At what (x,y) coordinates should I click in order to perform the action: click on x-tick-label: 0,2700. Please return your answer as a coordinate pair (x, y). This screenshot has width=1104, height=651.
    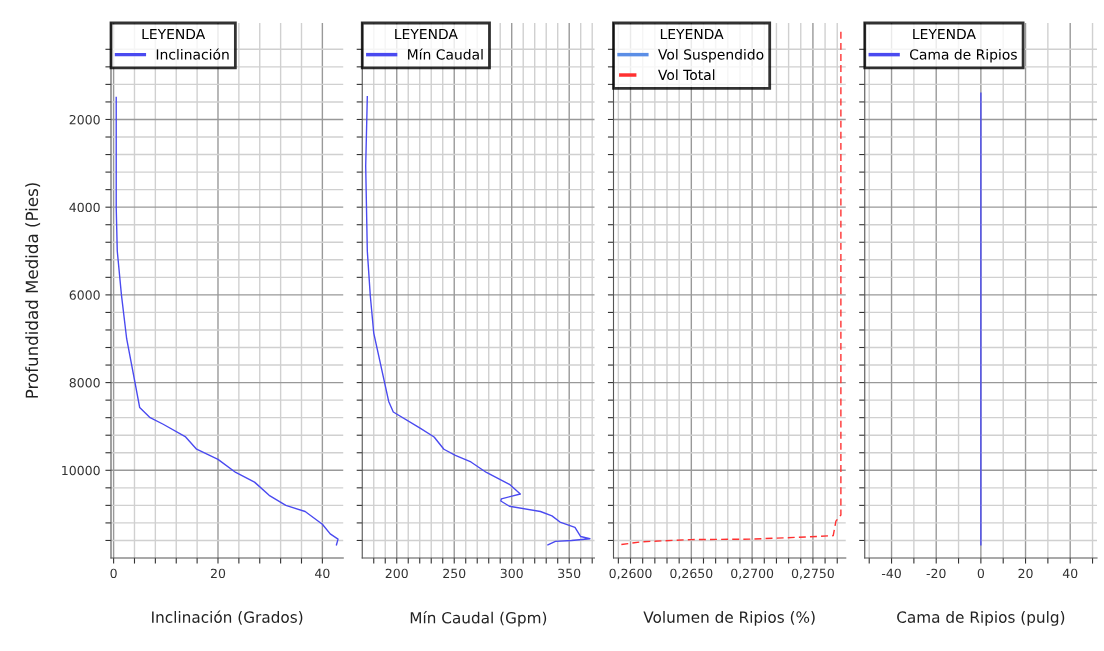
    Looking at the image, I should click on (752, 574).